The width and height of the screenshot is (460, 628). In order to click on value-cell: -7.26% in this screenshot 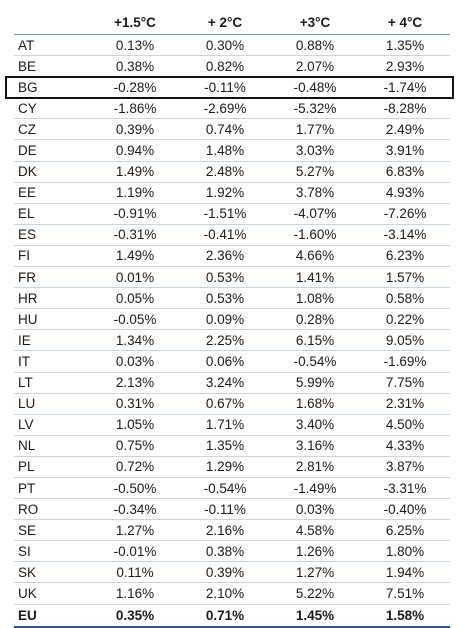, I will do `click(405, 214)`.